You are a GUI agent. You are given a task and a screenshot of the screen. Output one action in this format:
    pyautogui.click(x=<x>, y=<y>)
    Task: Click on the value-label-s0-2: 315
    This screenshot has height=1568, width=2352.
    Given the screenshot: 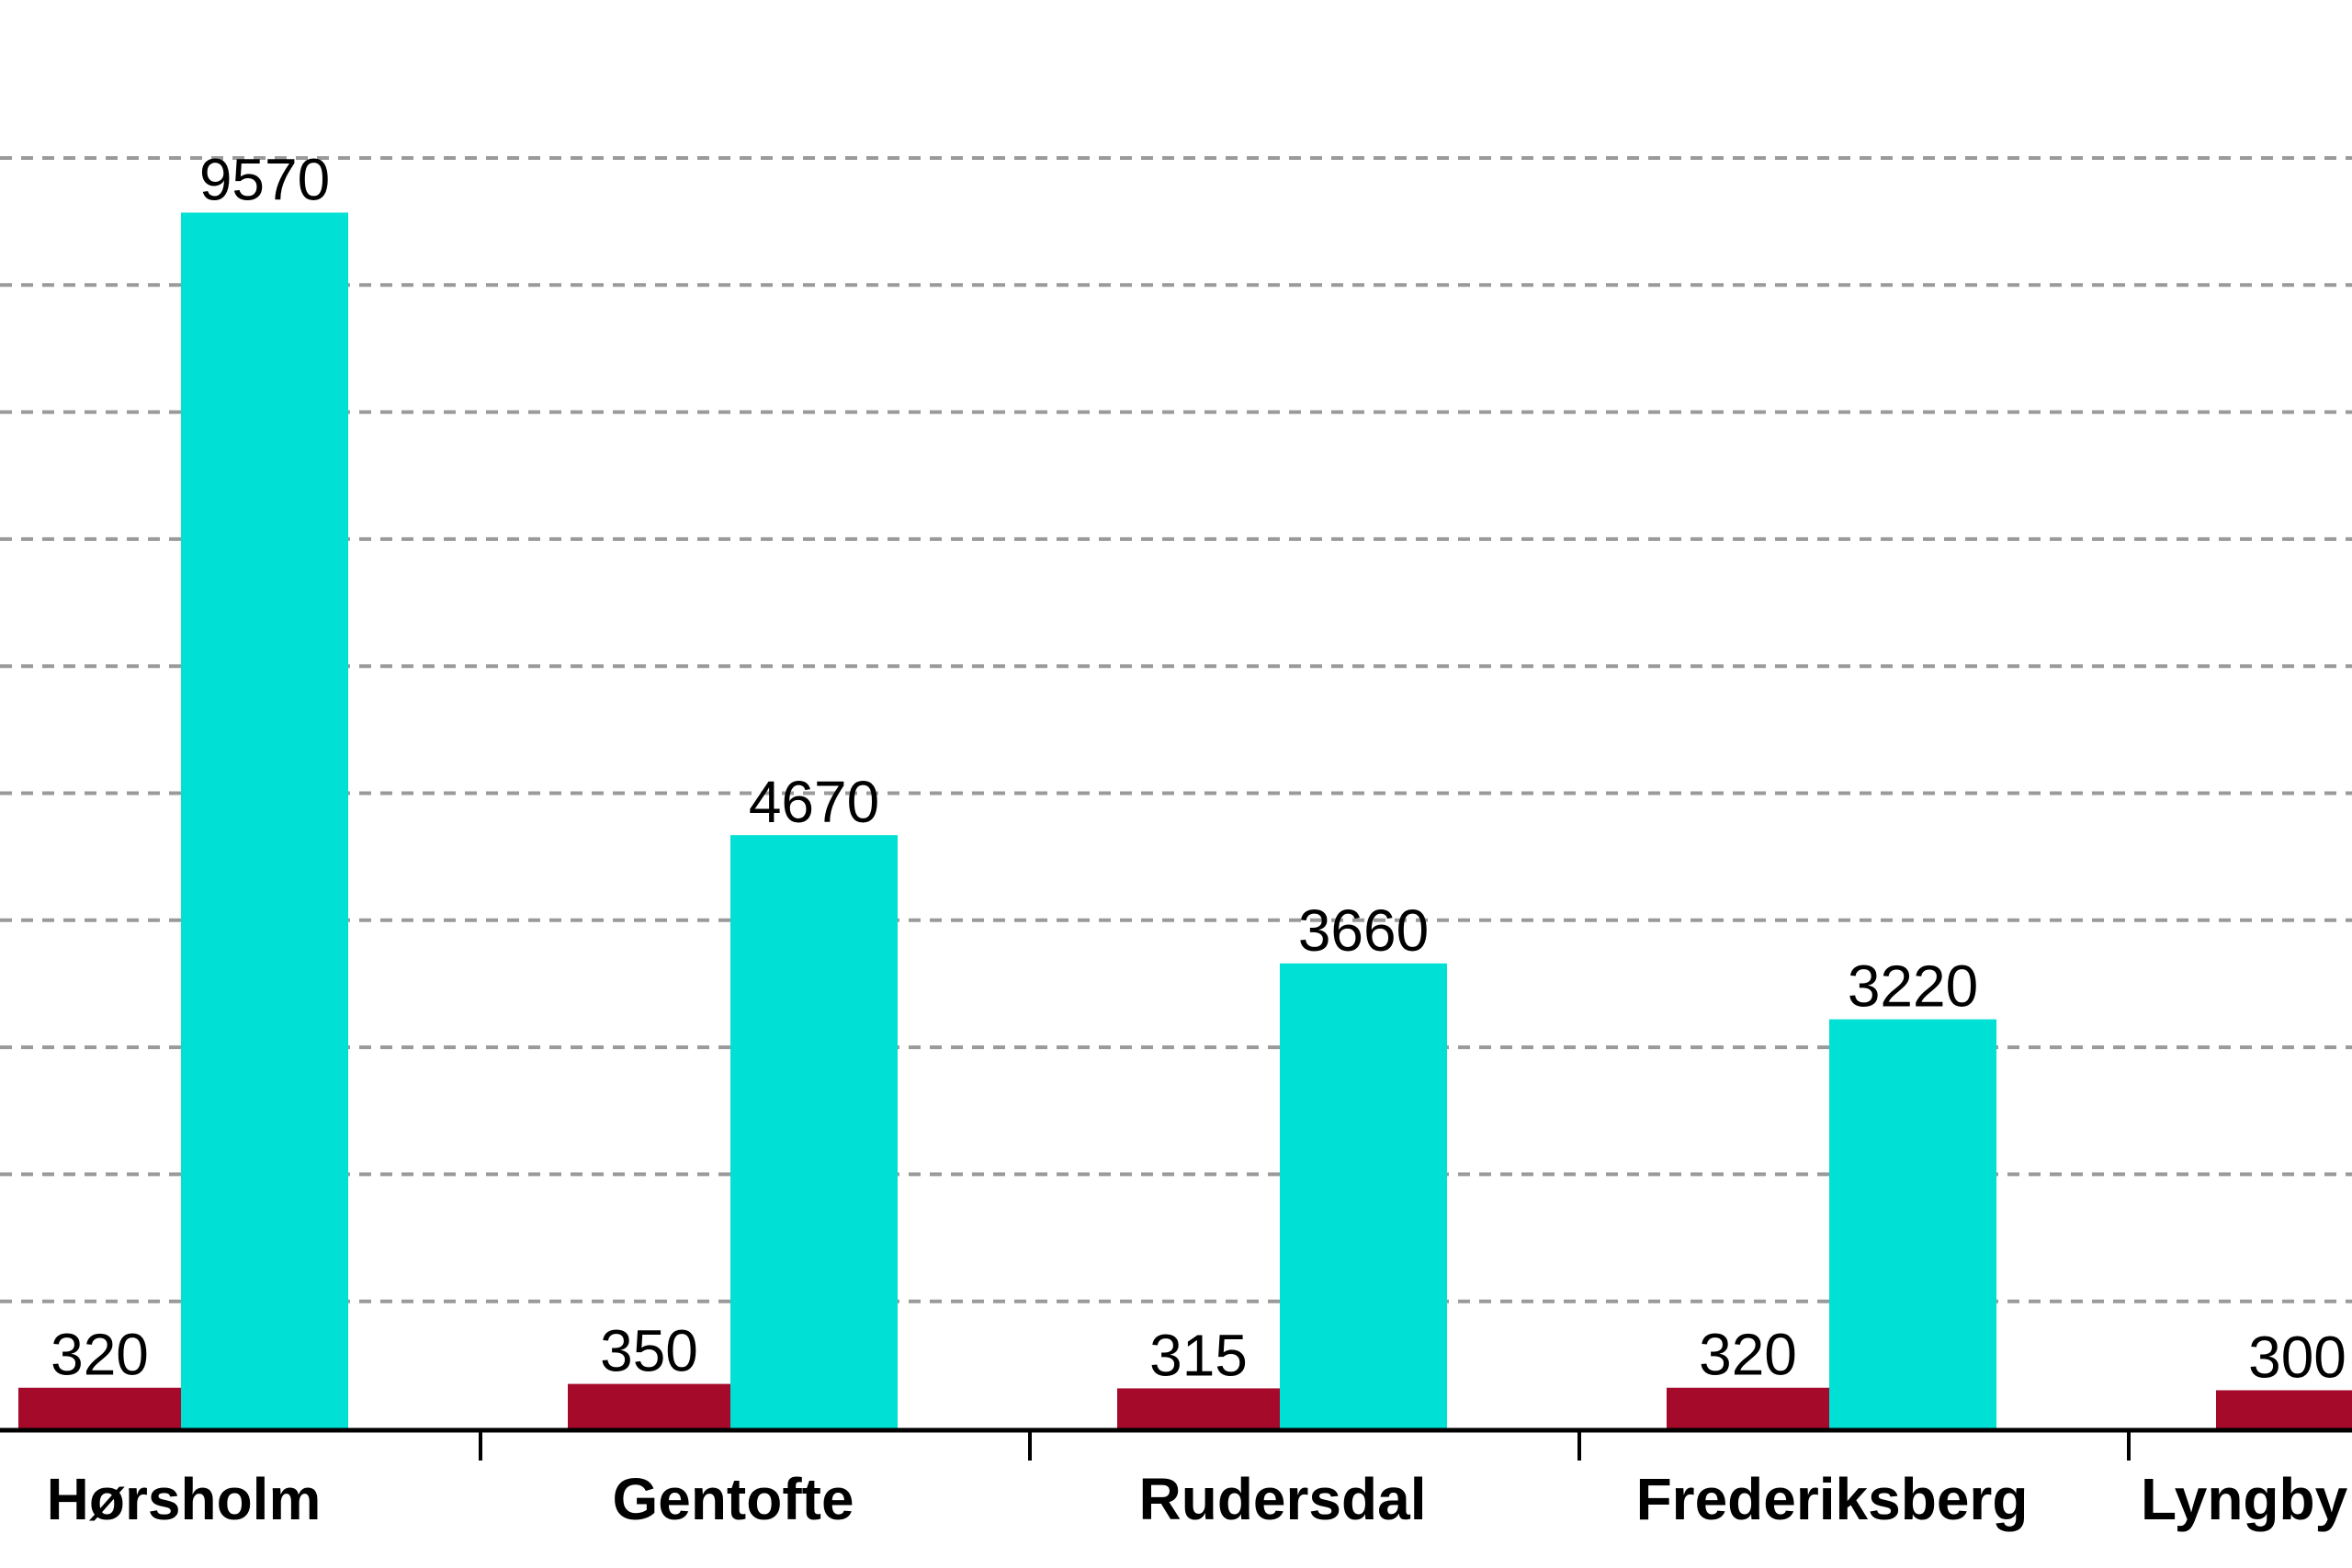 What is the action you would take?
    pyautogui.click(x=1198, y=1355)
    